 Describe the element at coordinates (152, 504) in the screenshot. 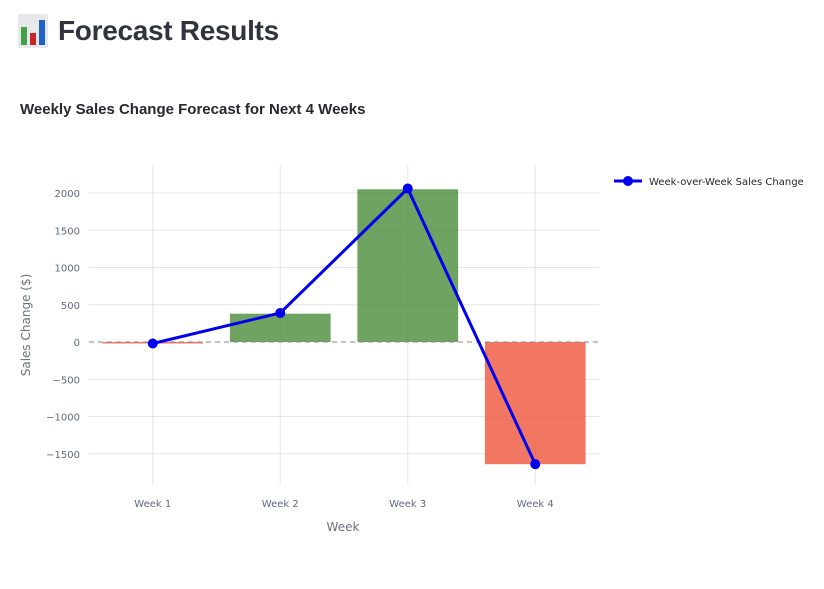

I see `x-tick-label: Week 1` at that location.